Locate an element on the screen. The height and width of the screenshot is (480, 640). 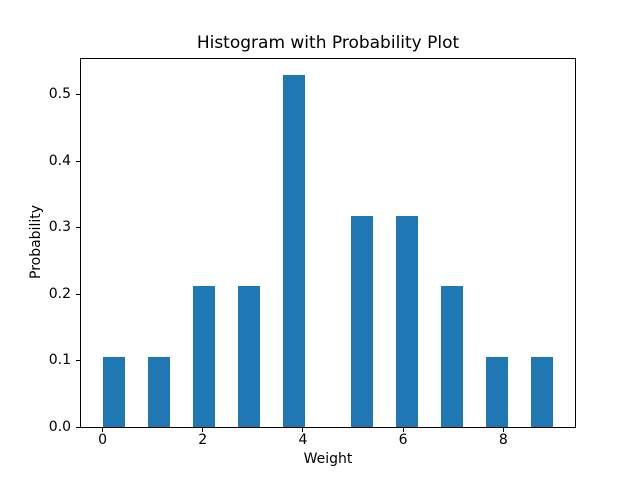
x-tick-label: 4 is located at coordinates (303, 440).